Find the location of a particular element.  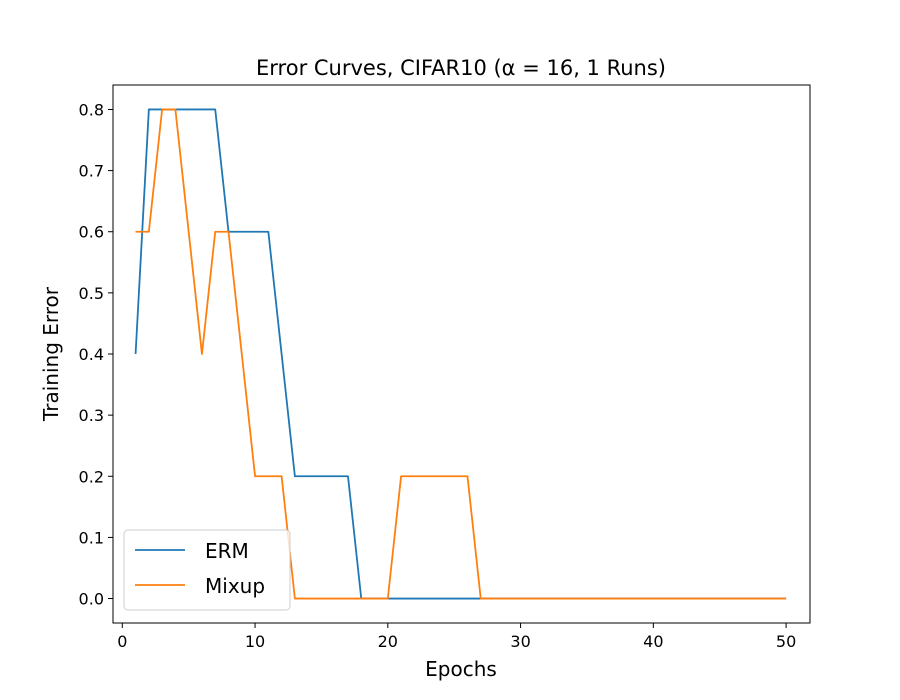

legend-label-erm: ERM is located at coordinates (227, 551).